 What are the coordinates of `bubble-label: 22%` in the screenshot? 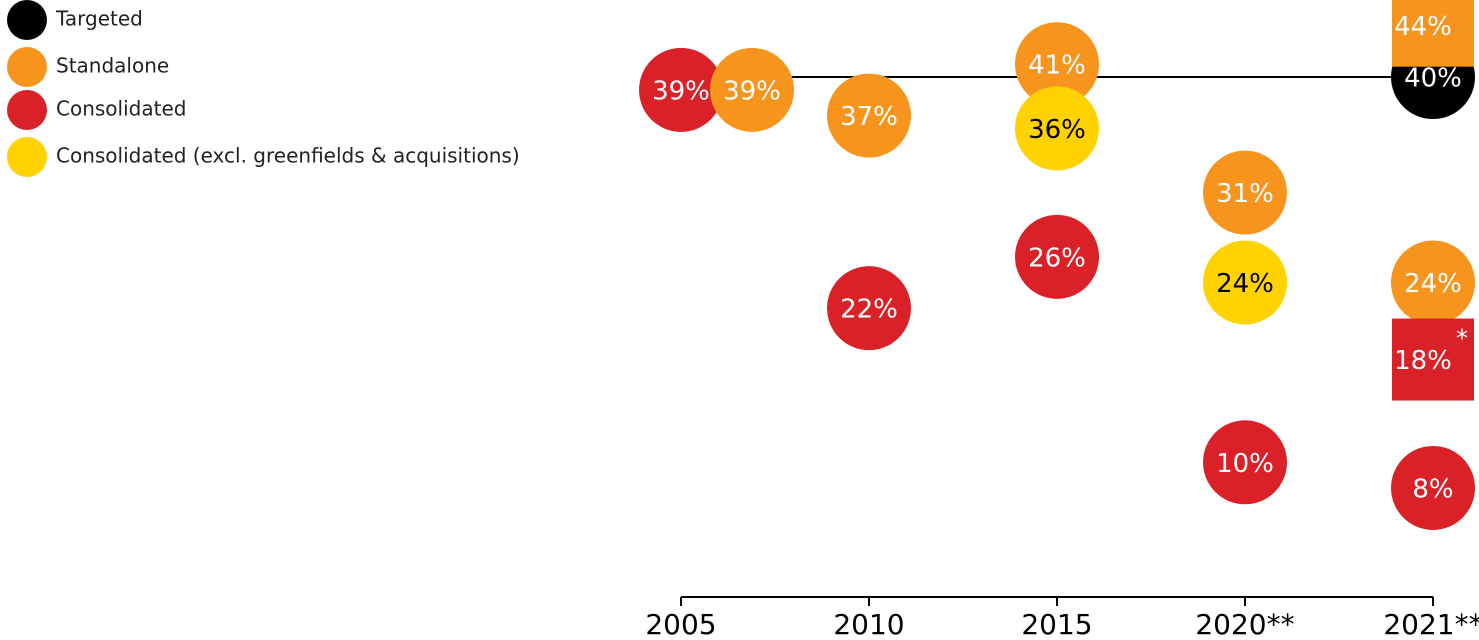 It's located at (869, 310).